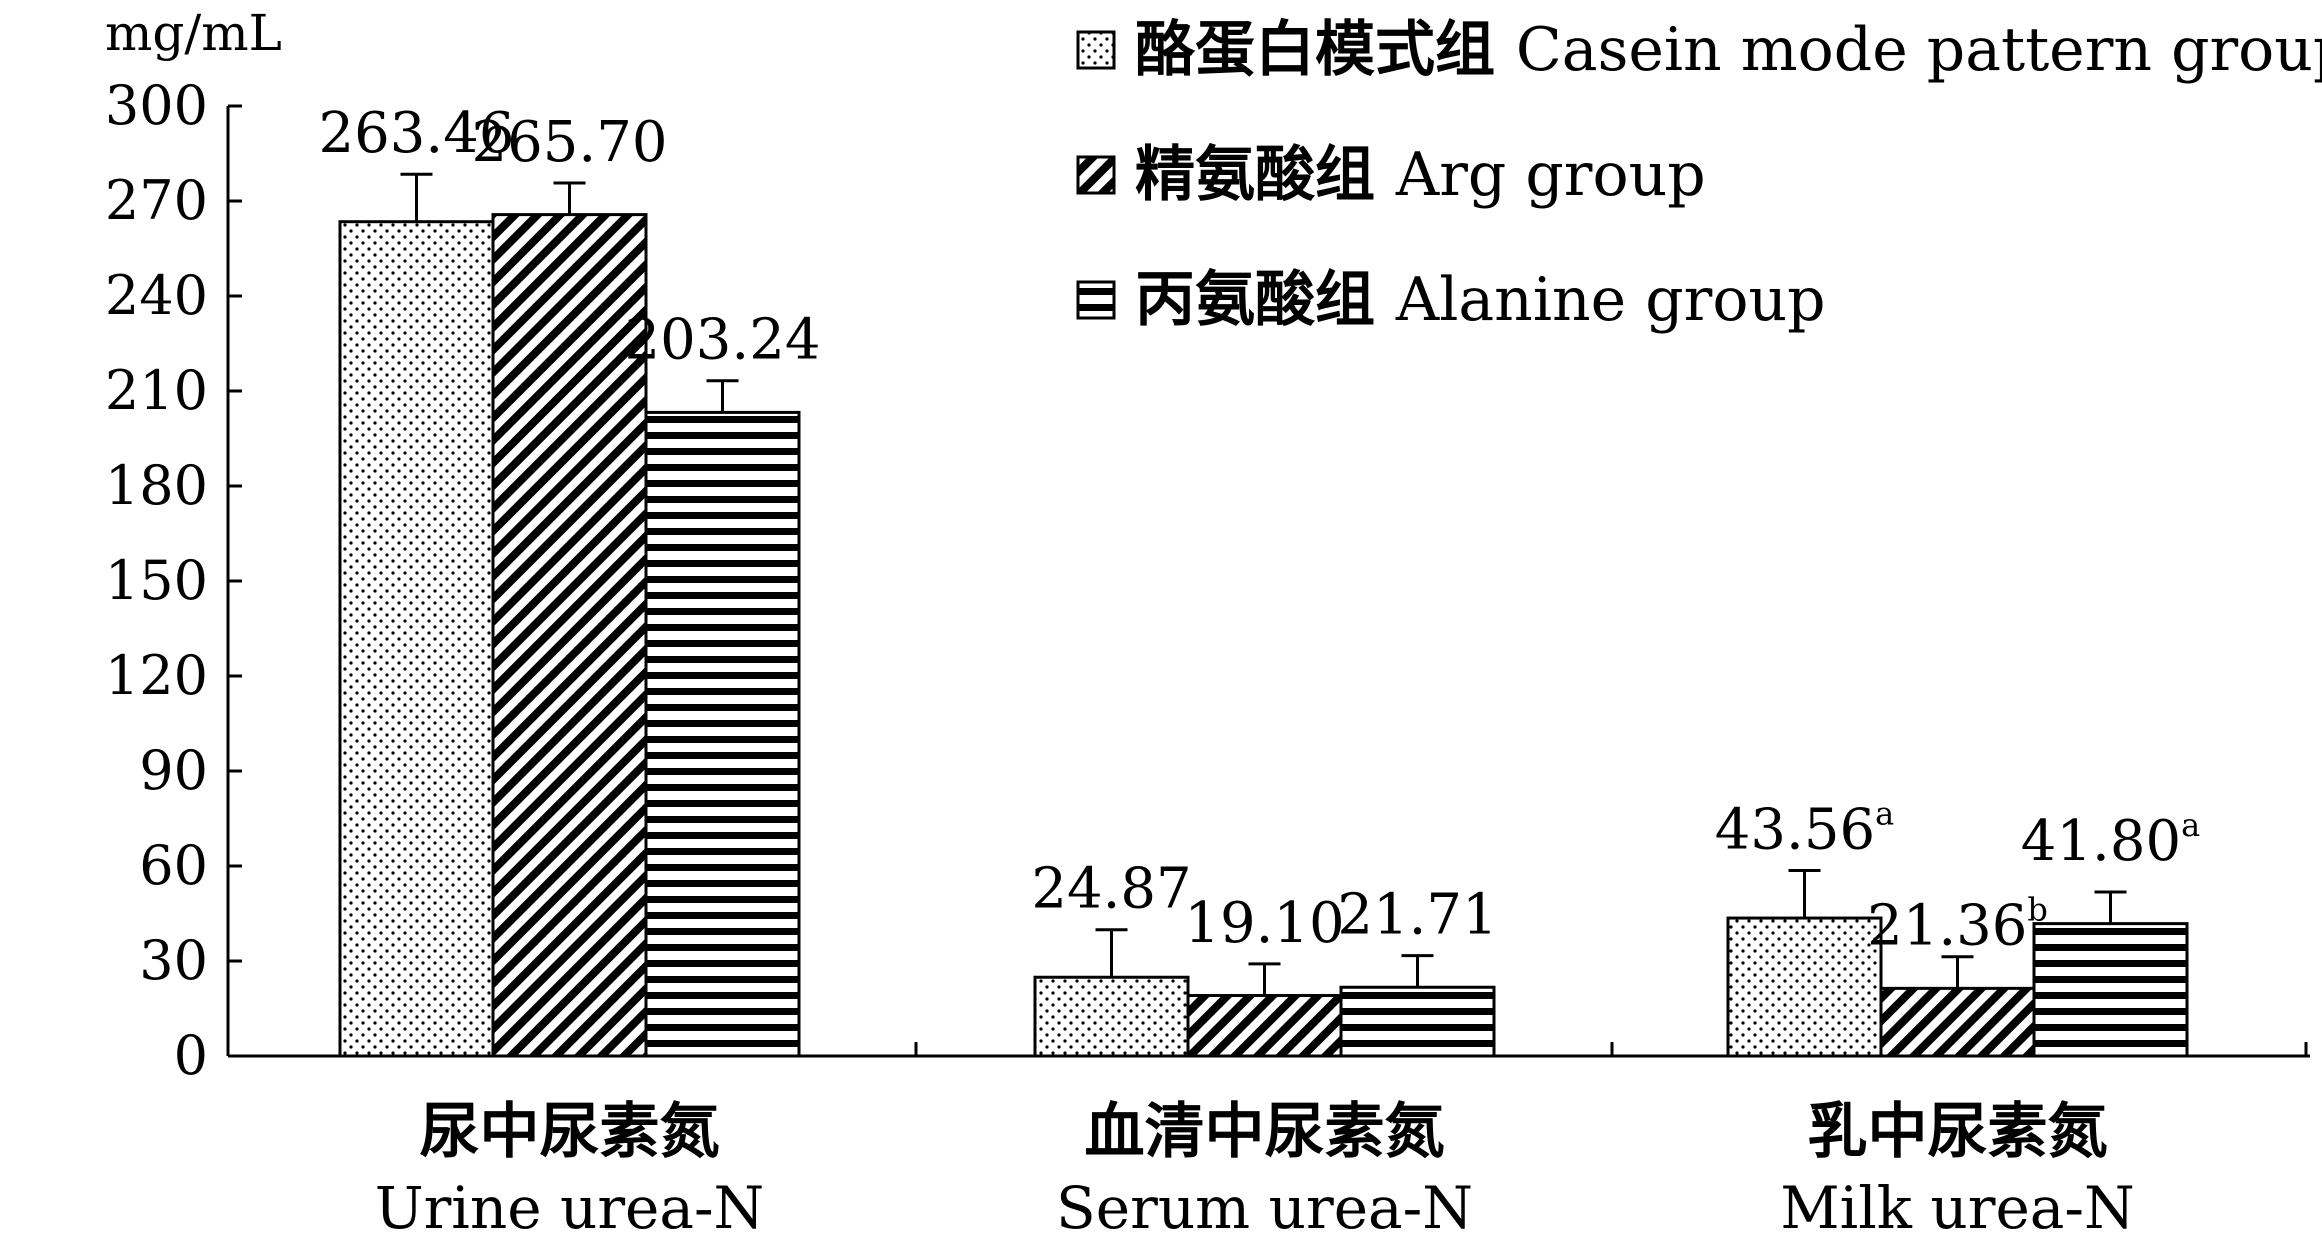  What do you see at coordinates (156, 580) in the screenshot?
I see `y-tick-label: 150` at bounding box center [156, 580].